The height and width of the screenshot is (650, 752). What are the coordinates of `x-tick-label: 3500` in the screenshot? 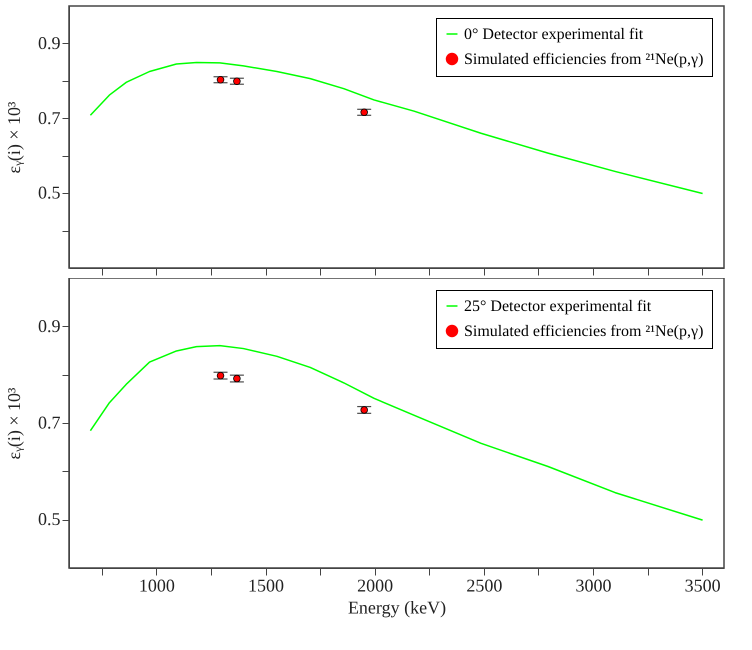 It's located at (702, 586).